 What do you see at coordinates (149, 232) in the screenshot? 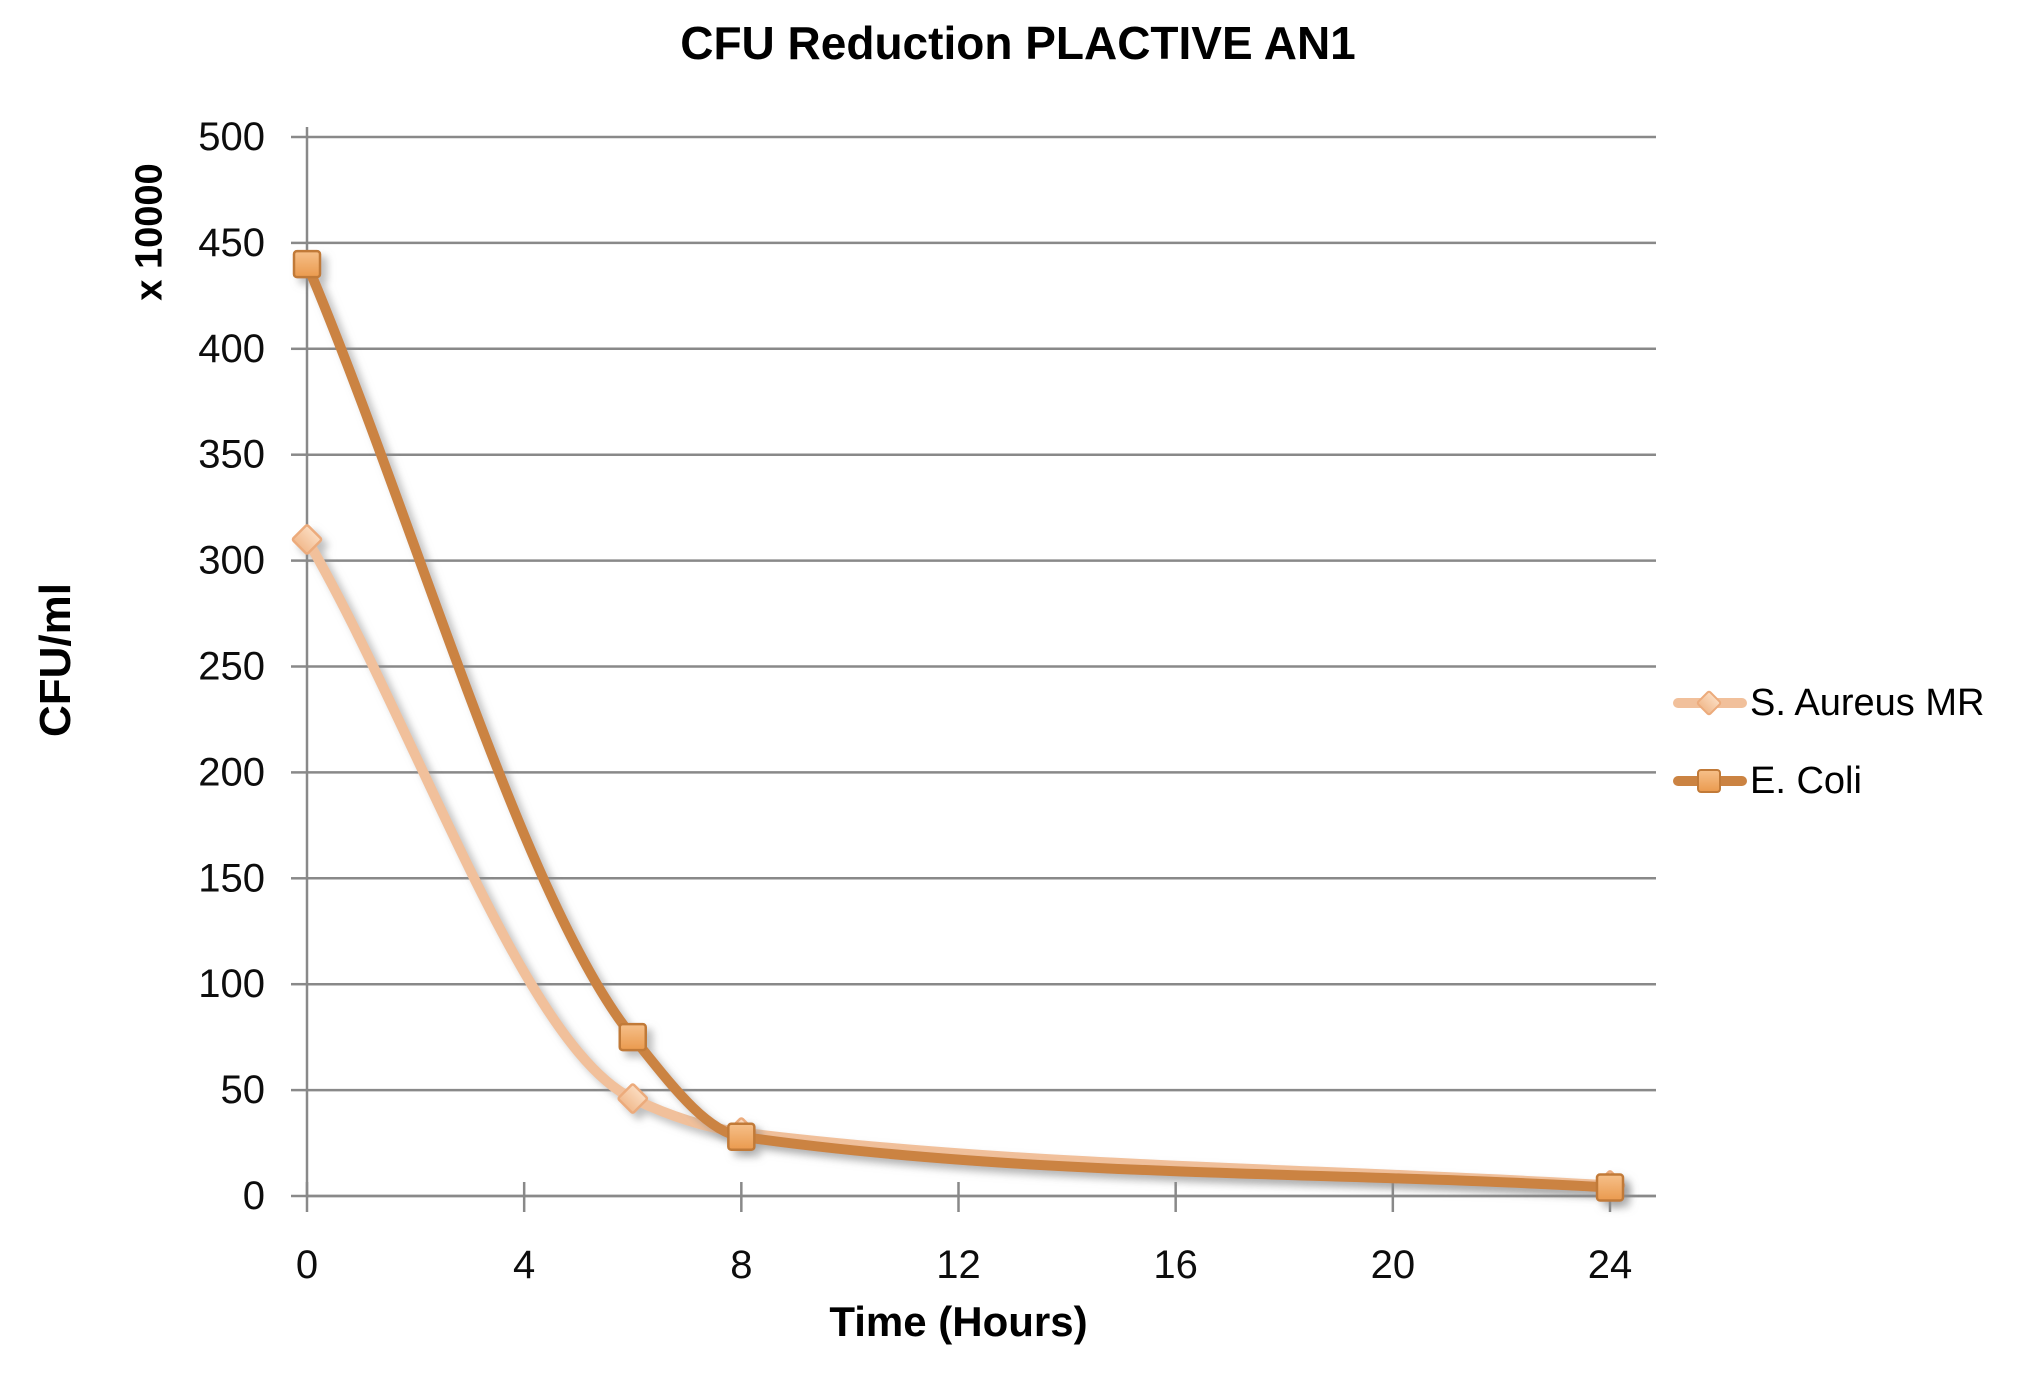
I see `y-axis-unit-label: x 10000` at bounding box center [149, 232].